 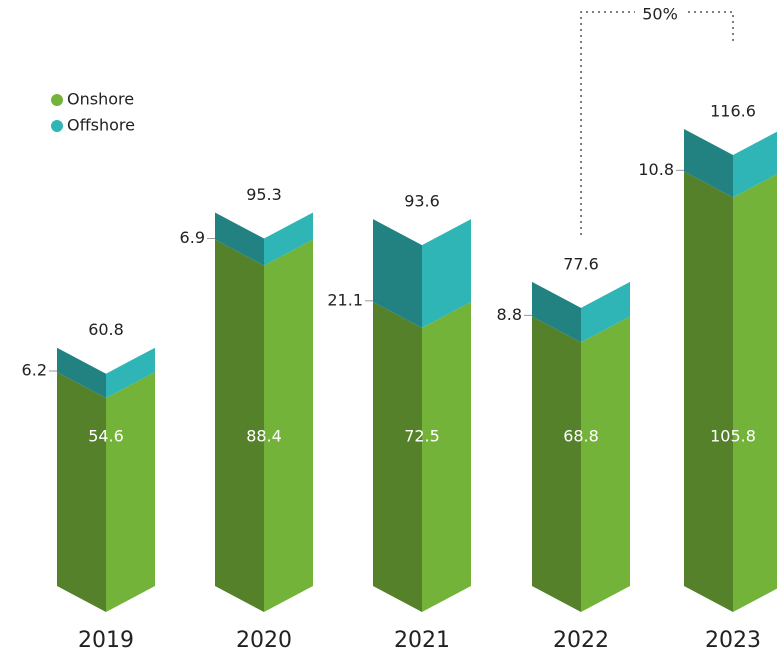 I want to click on offshore-label: 21.1, so click(x=345, y=299).